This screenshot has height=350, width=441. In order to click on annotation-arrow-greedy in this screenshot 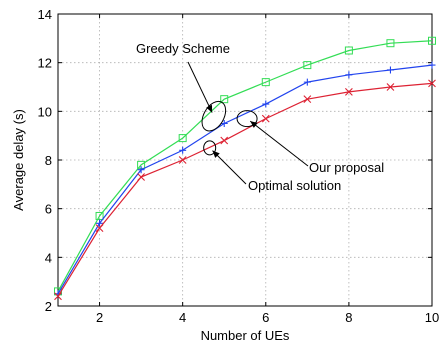, I will do `click(200, 87)`.